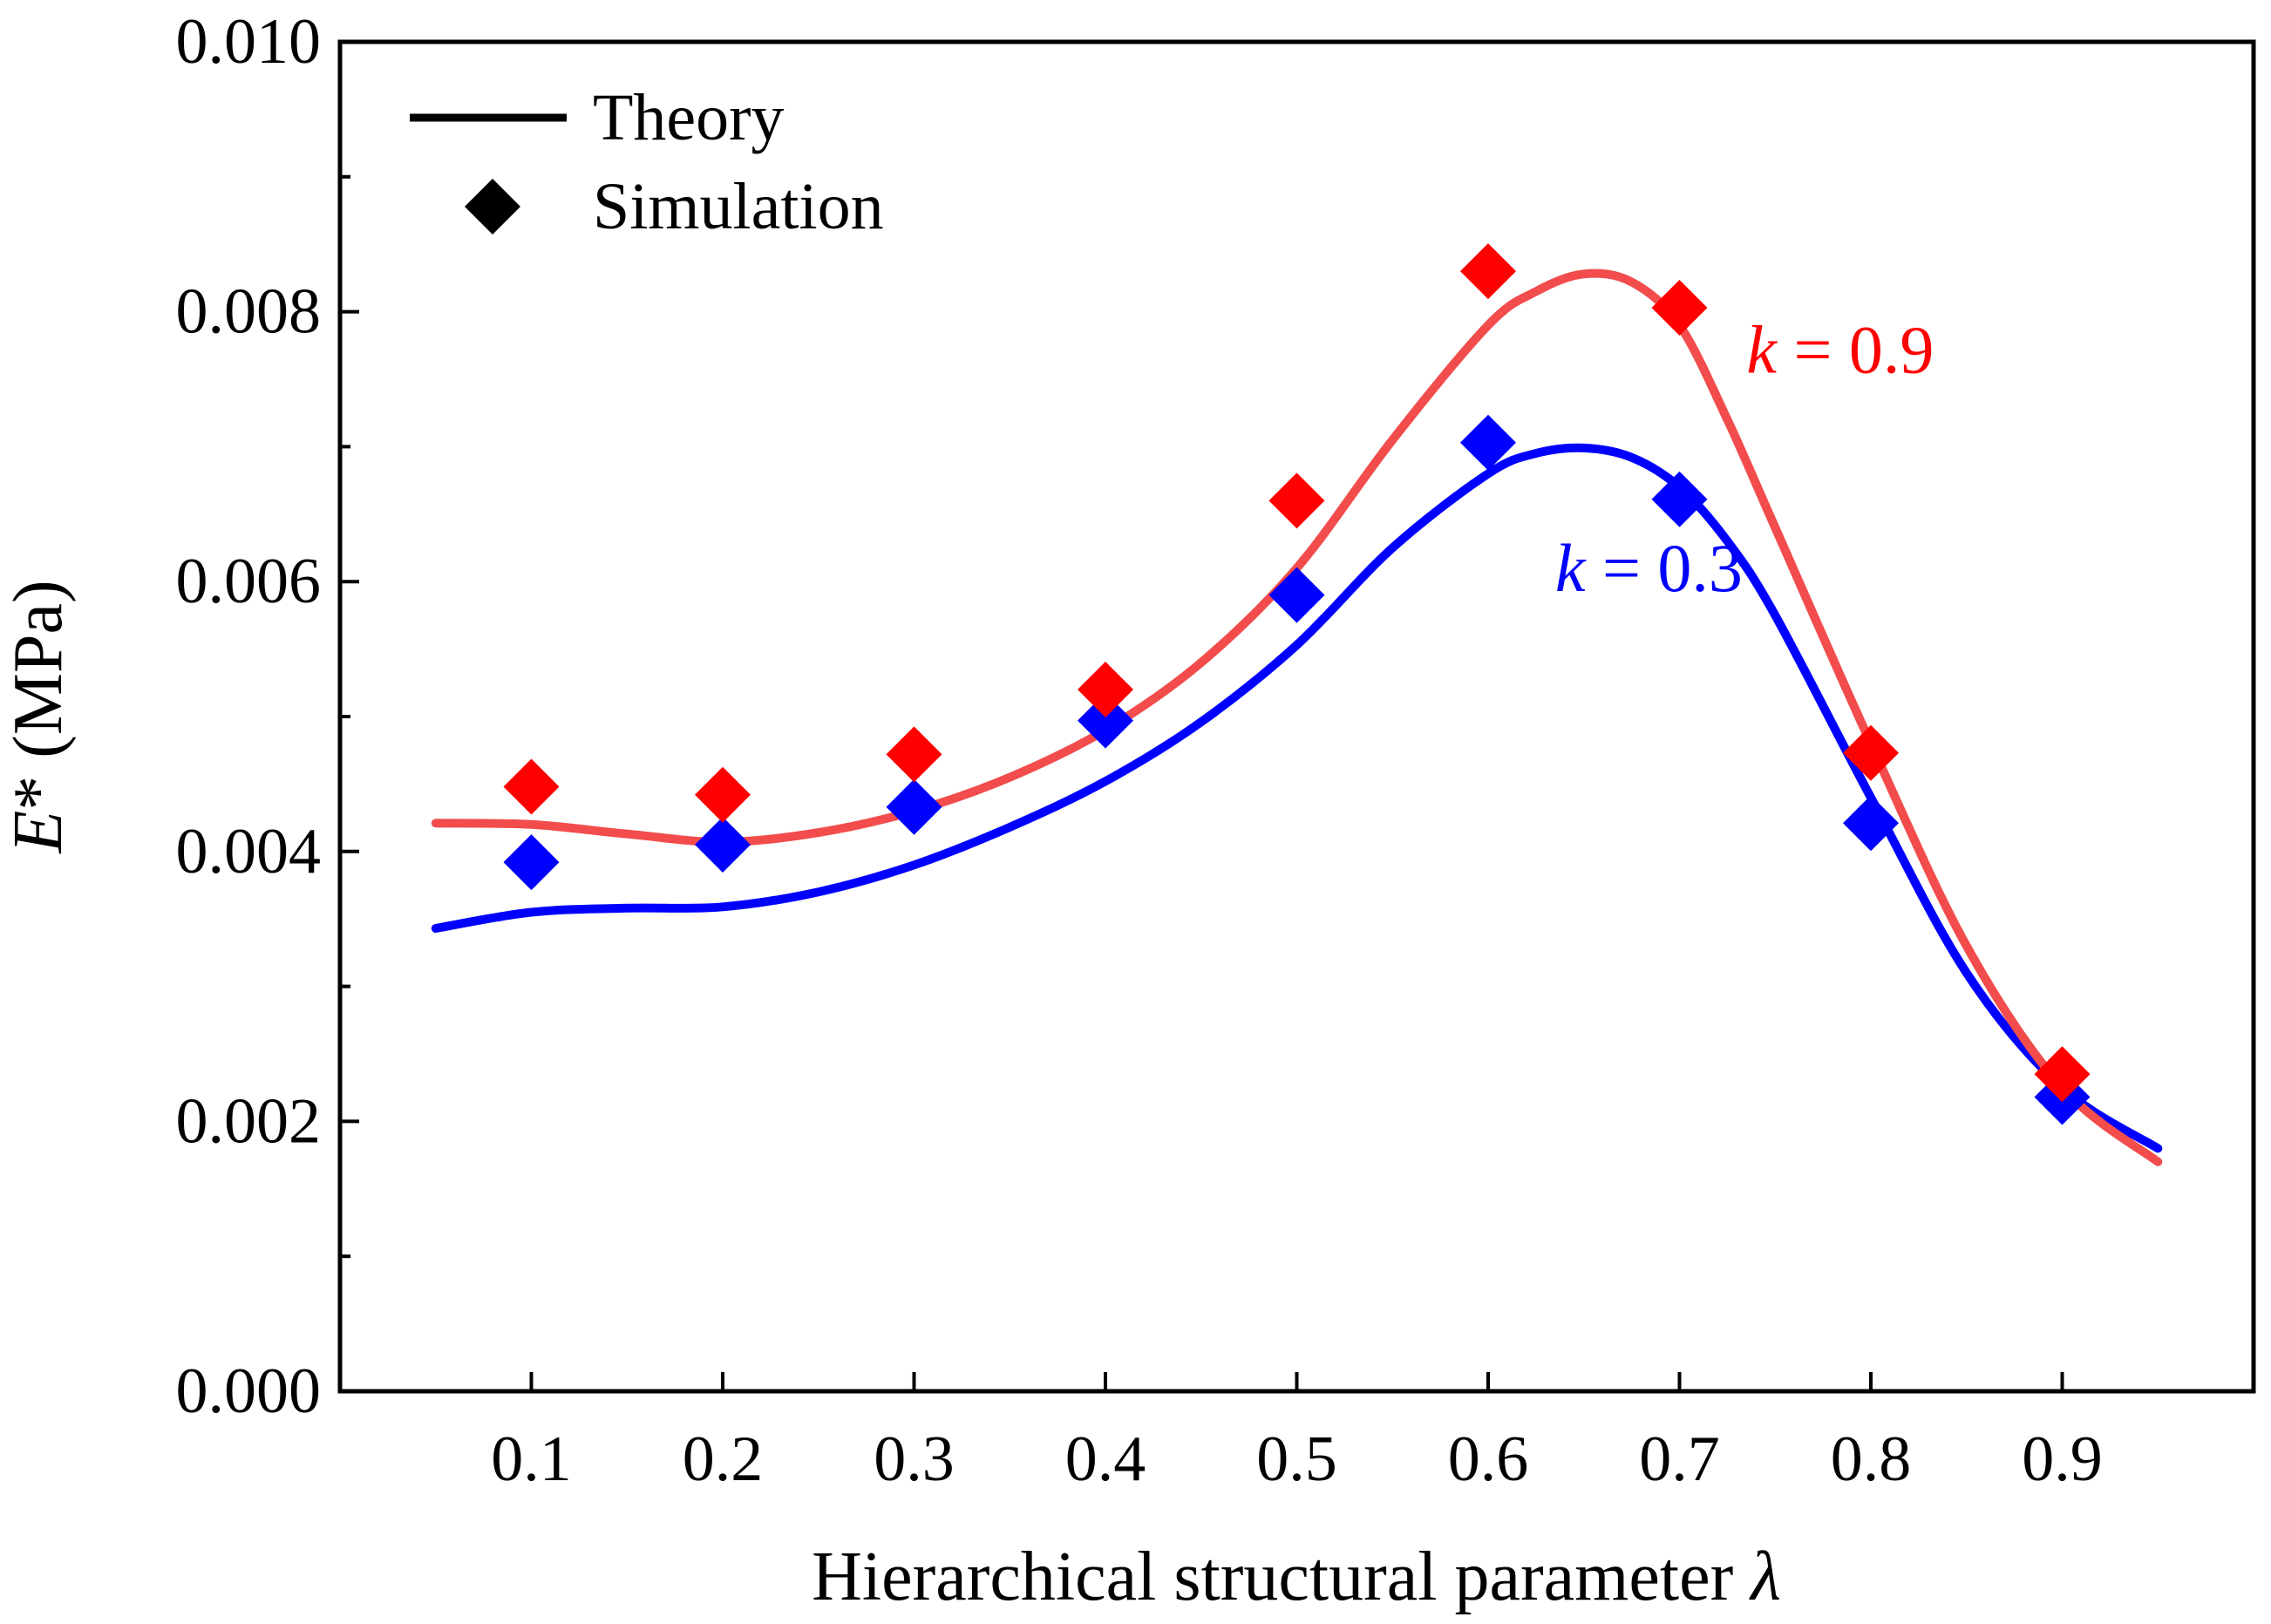 This screenshot has height=1624, width=2271. Describe the element at coordinates (647, 162) in the screenshot. I see `legend: Theory Simulation` at that location.